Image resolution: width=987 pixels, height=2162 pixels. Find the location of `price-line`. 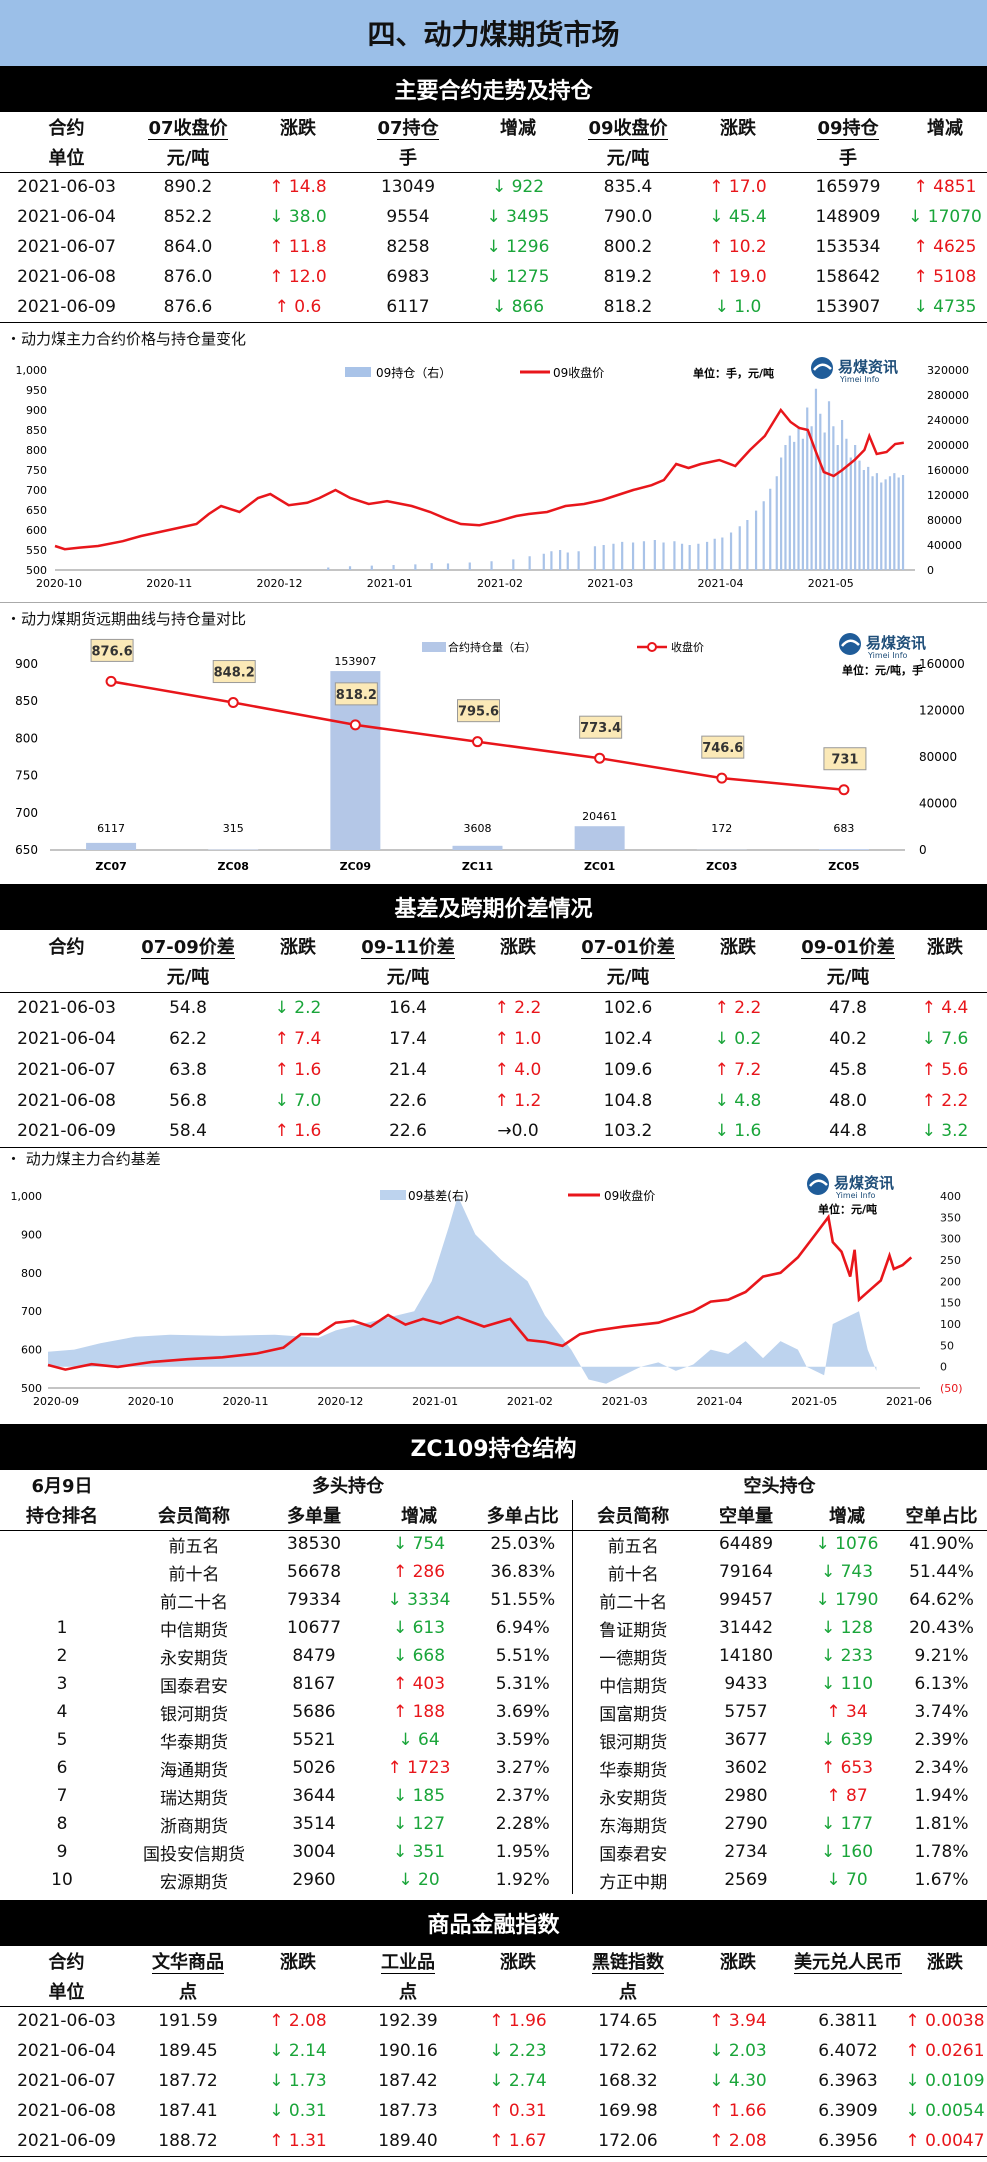

price-line is located at coordinates (480, 1292).